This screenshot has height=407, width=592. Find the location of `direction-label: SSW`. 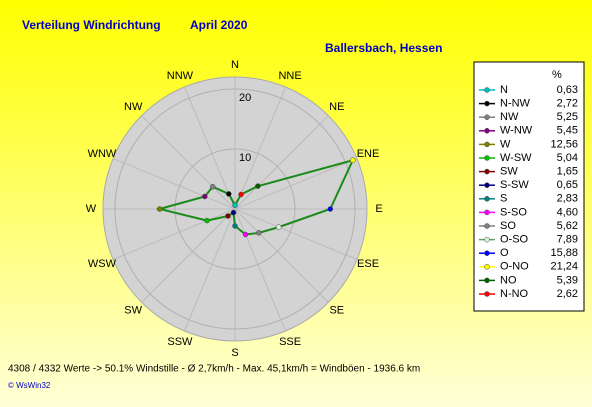

direction-label: SSW is located at coordinates (180, 342).